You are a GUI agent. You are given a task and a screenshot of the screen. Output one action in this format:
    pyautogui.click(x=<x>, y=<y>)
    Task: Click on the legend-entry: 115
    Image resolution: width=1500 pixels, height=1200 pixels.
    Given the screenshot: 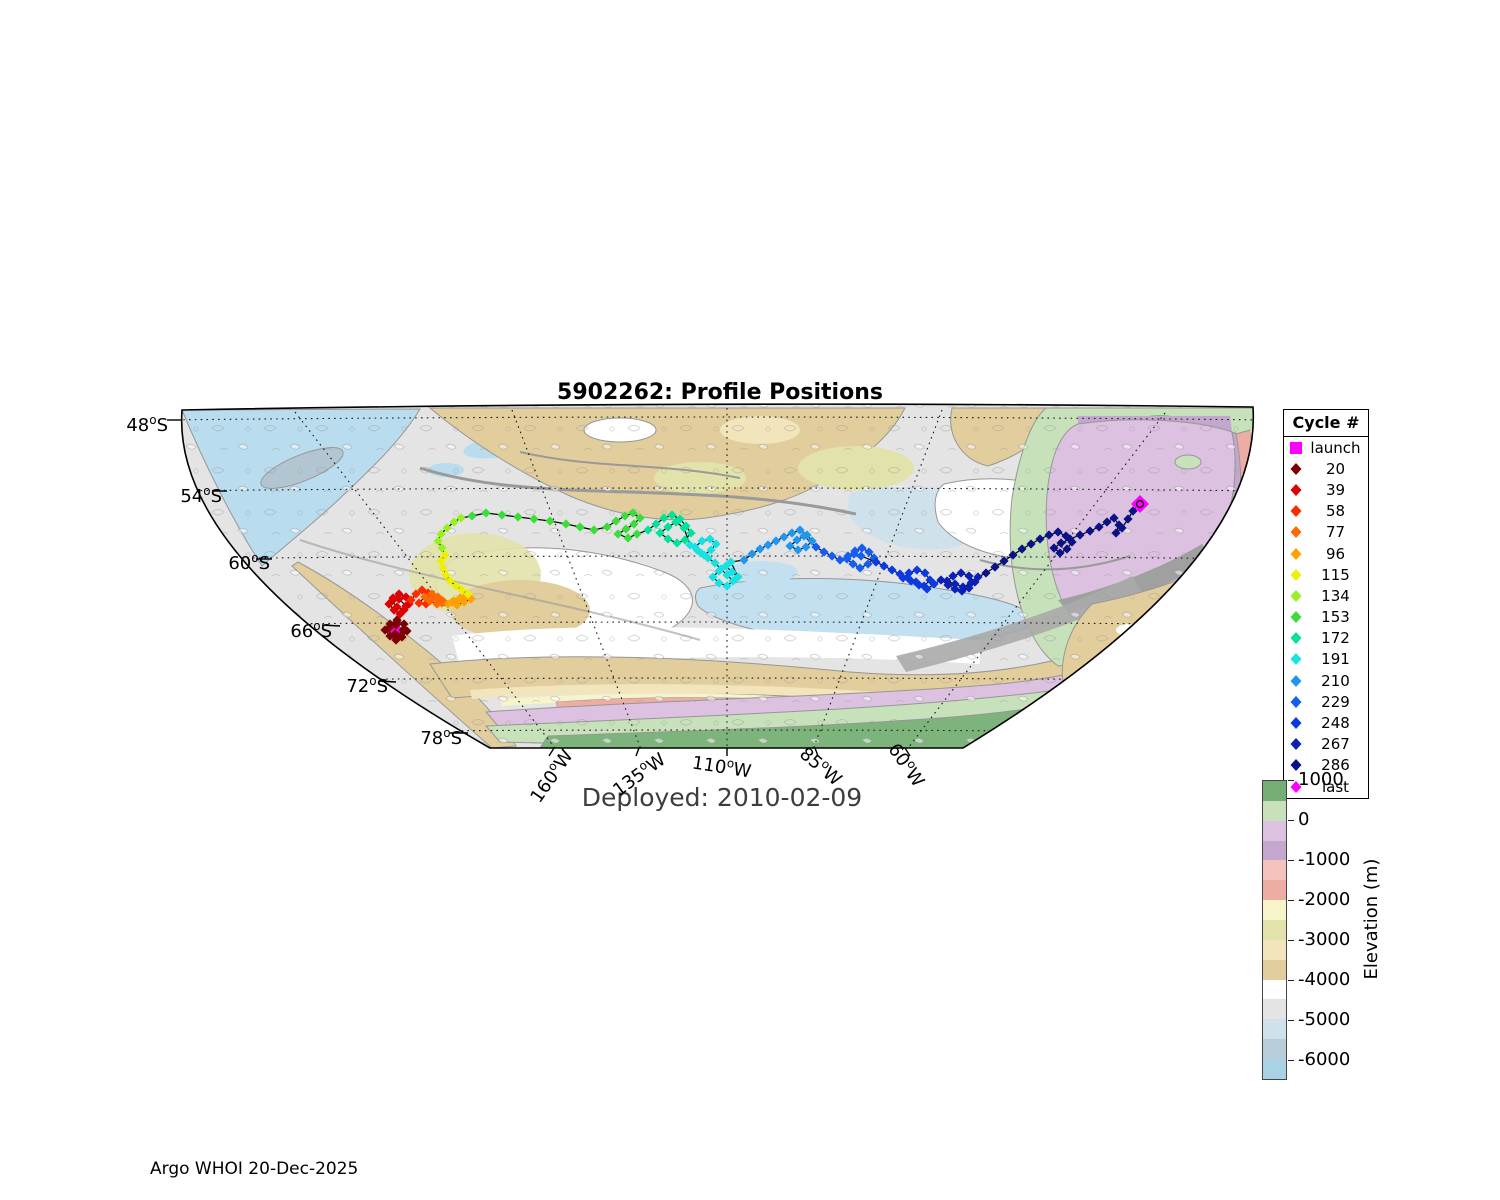 What is the action you would take?
    pyautogui.click(x=1326, y=574)
    